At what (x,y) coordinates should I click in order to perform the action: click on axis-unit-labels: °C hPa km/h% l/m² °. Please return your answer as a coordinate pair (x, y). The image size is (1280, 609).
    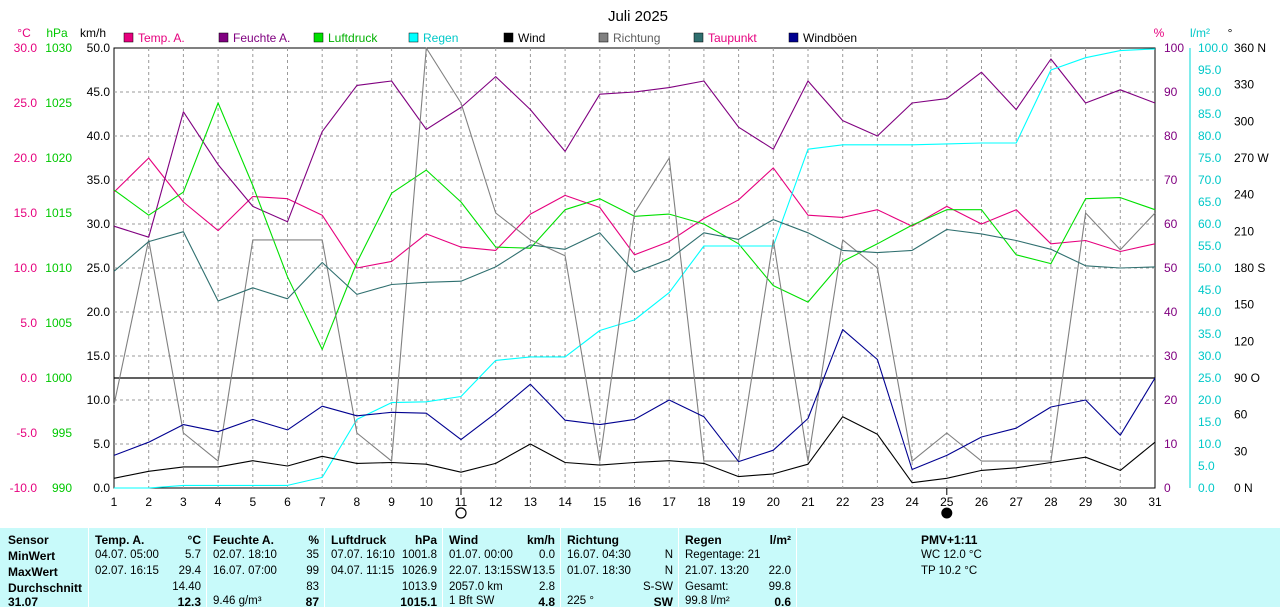
    Looking at the image, I should click on (624, 33).